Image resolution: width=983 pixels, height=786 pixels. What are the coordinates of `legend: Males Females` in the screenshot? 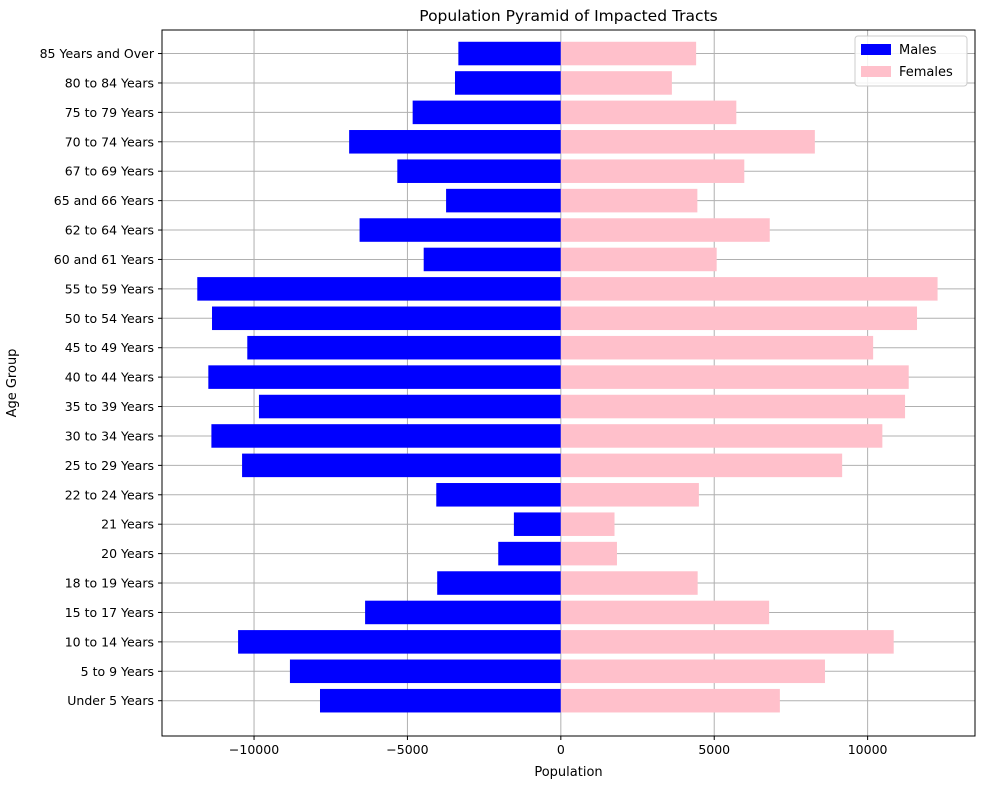 It's located at (911, 61).